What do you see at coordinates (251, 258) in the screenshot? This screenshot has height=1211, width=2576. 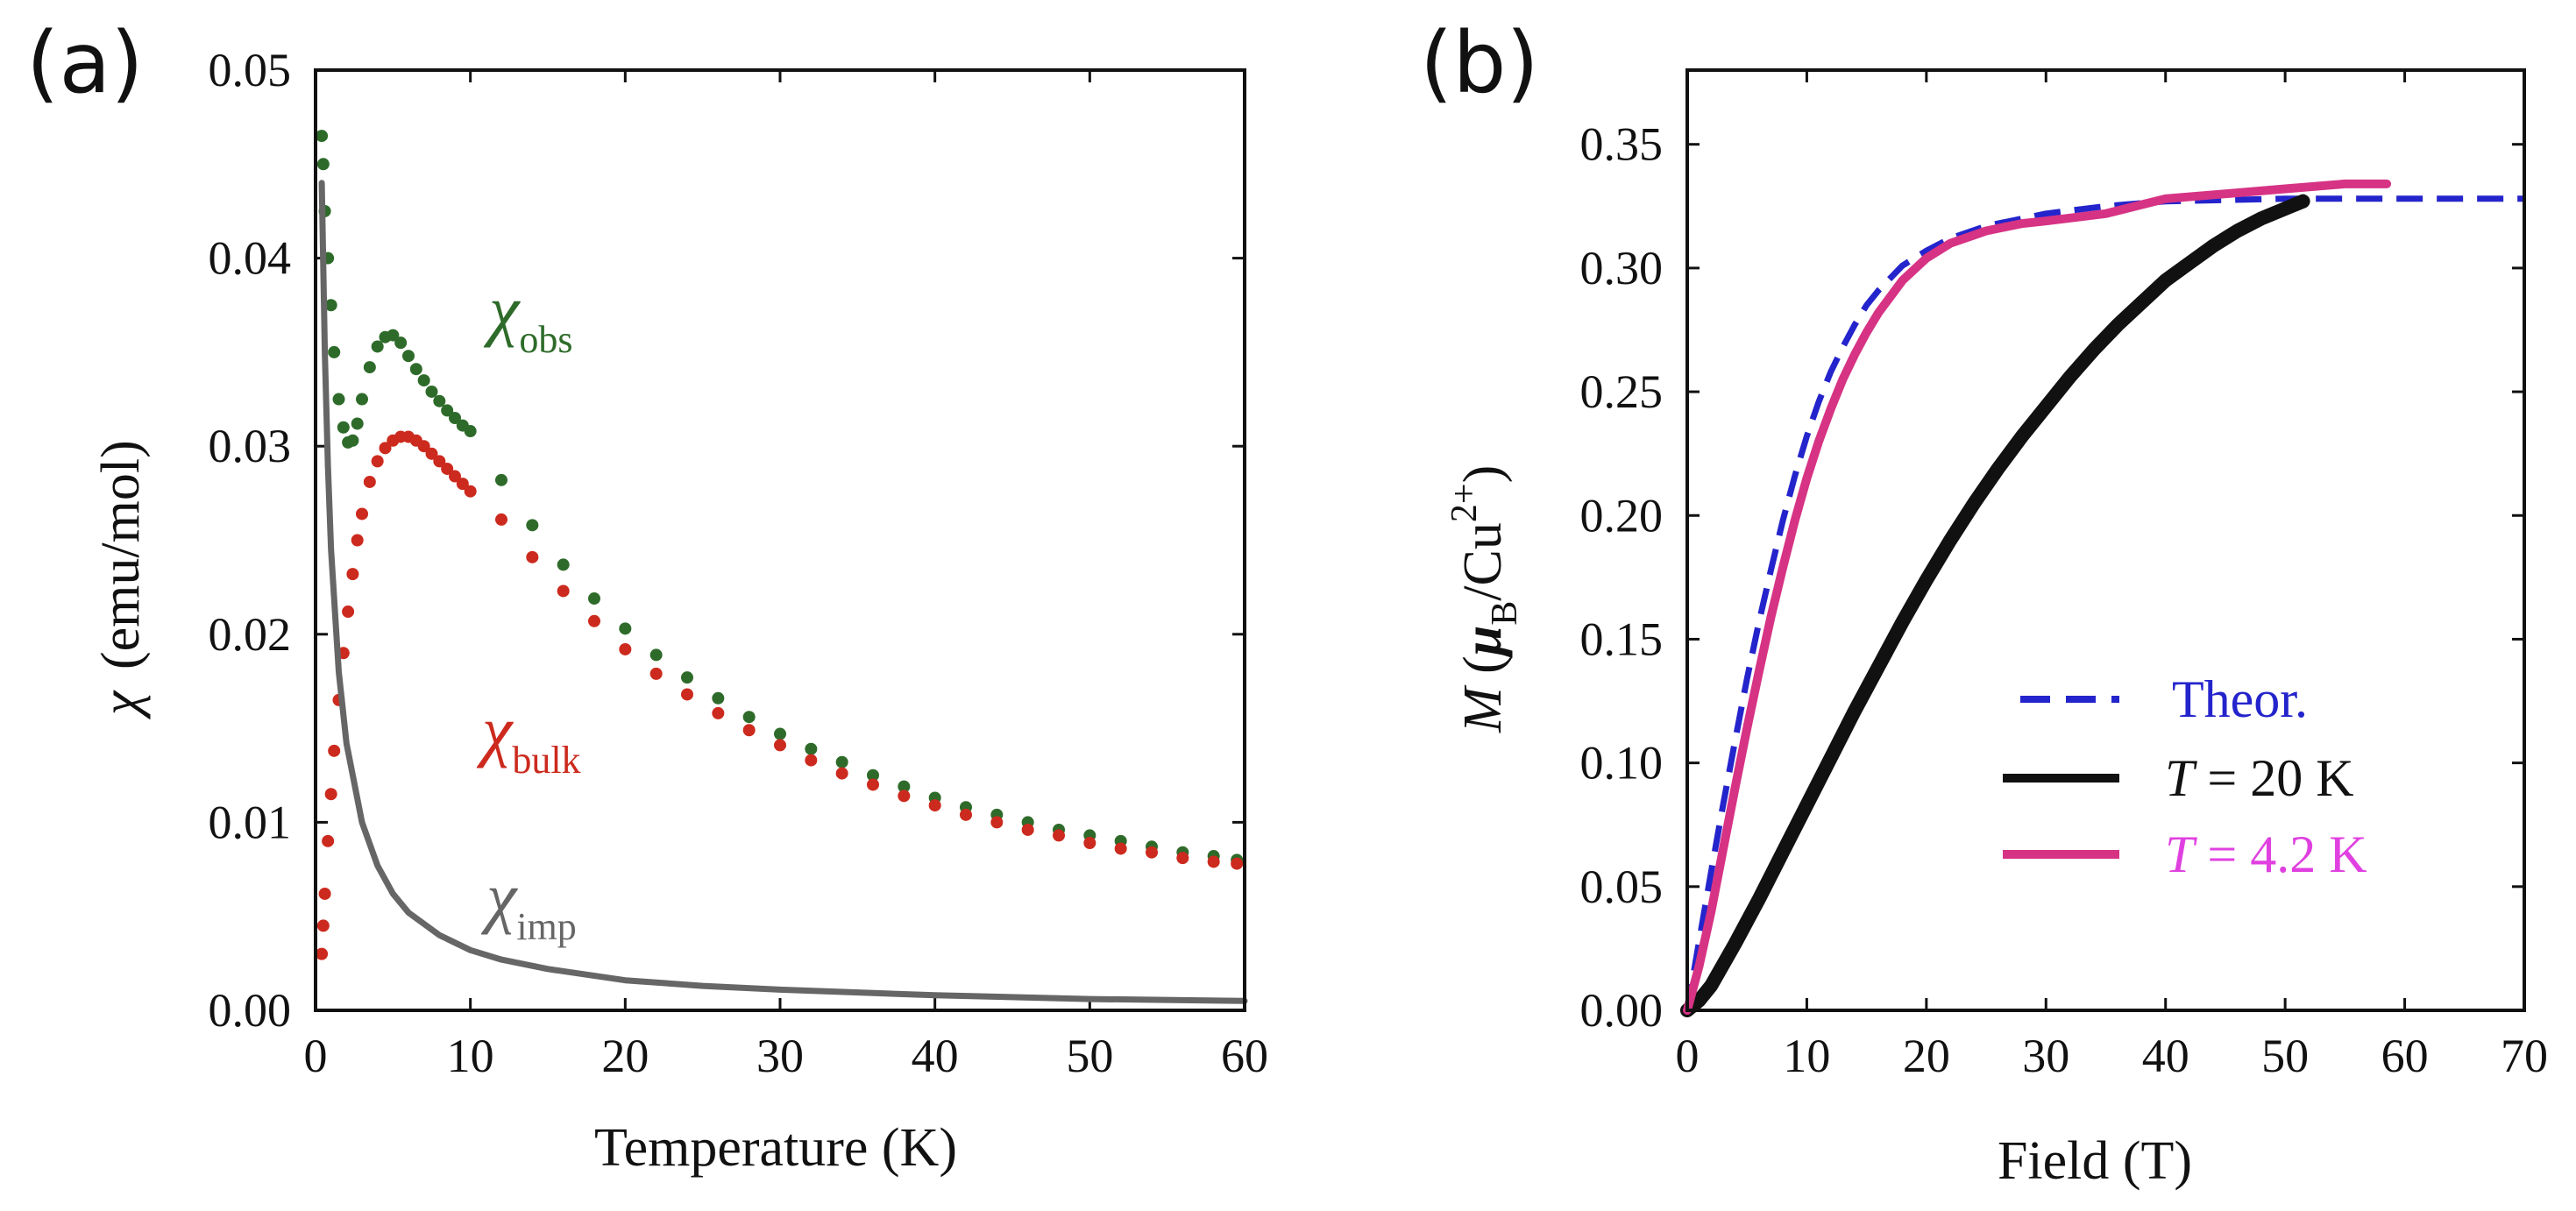 I see `y-tick-label: 0.04` at bounding box center [251, 258].